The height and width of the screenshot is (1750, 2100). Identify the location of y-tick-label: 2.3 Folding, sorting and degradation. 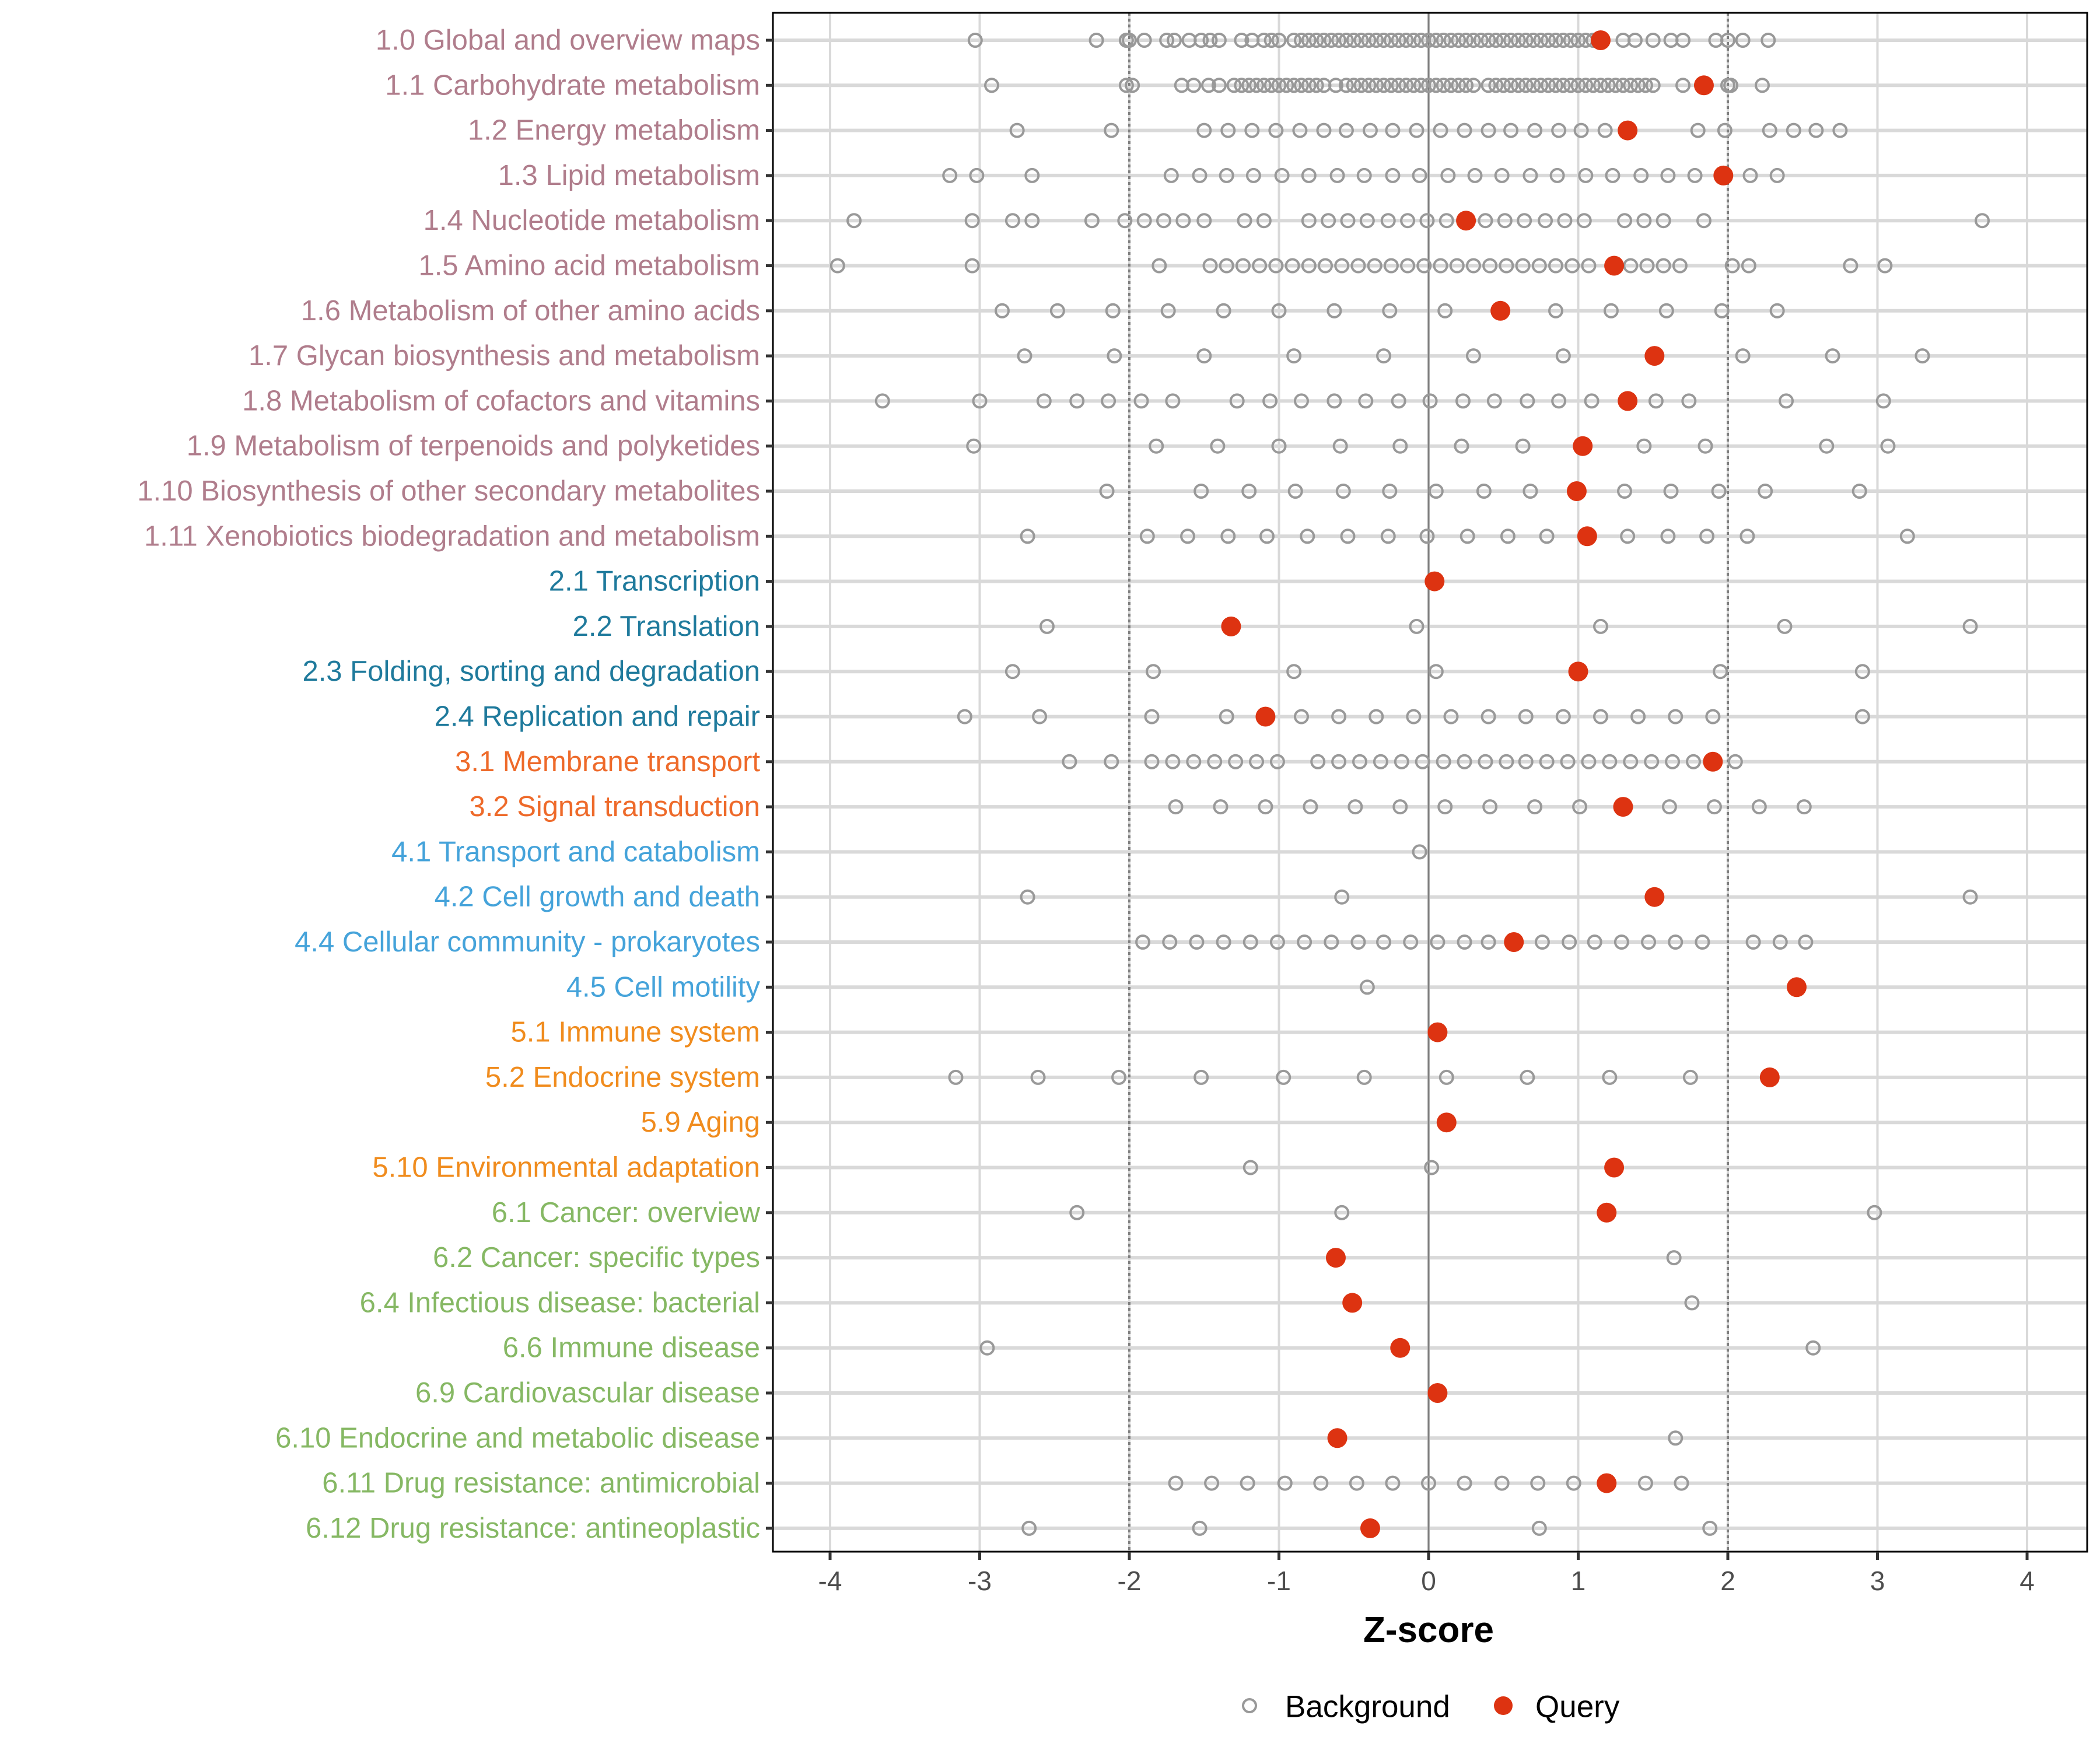
(531, 671).